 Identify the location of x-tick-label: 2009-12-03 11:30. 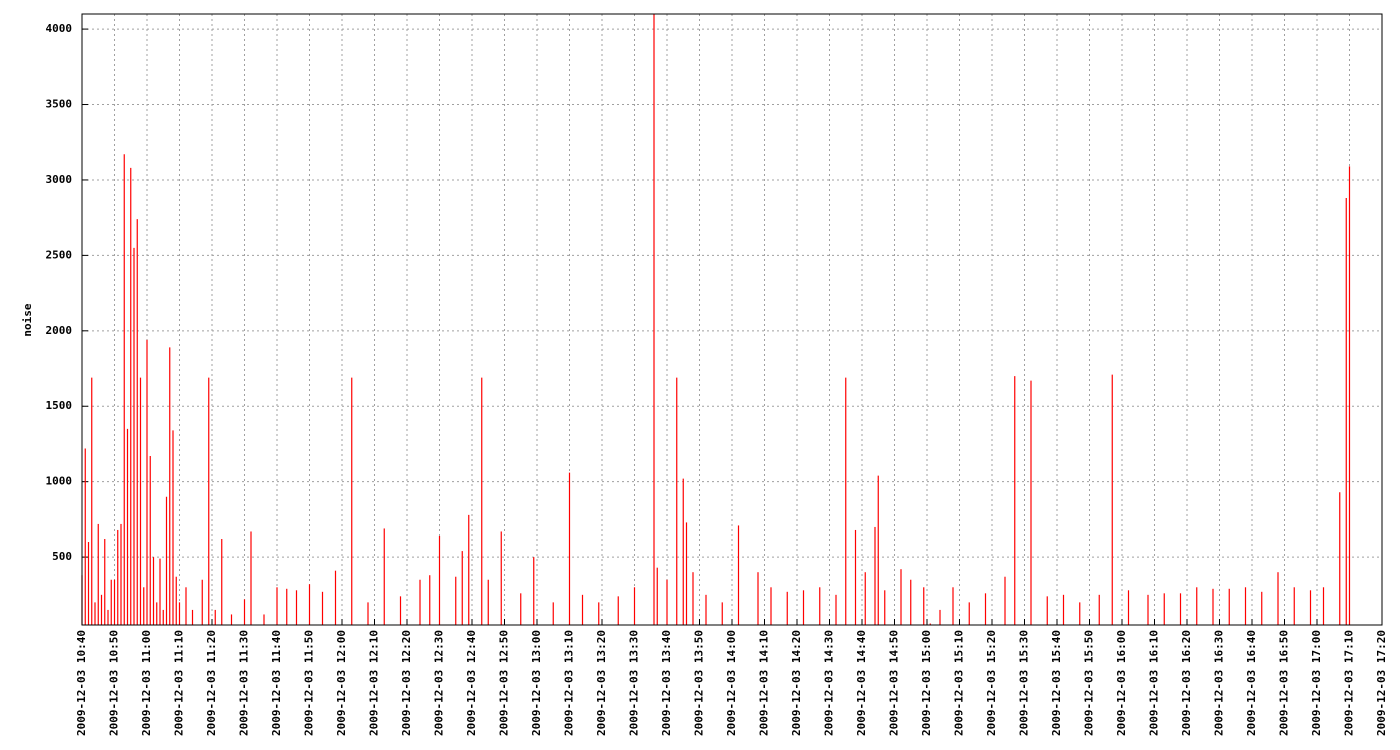
(244, 683).